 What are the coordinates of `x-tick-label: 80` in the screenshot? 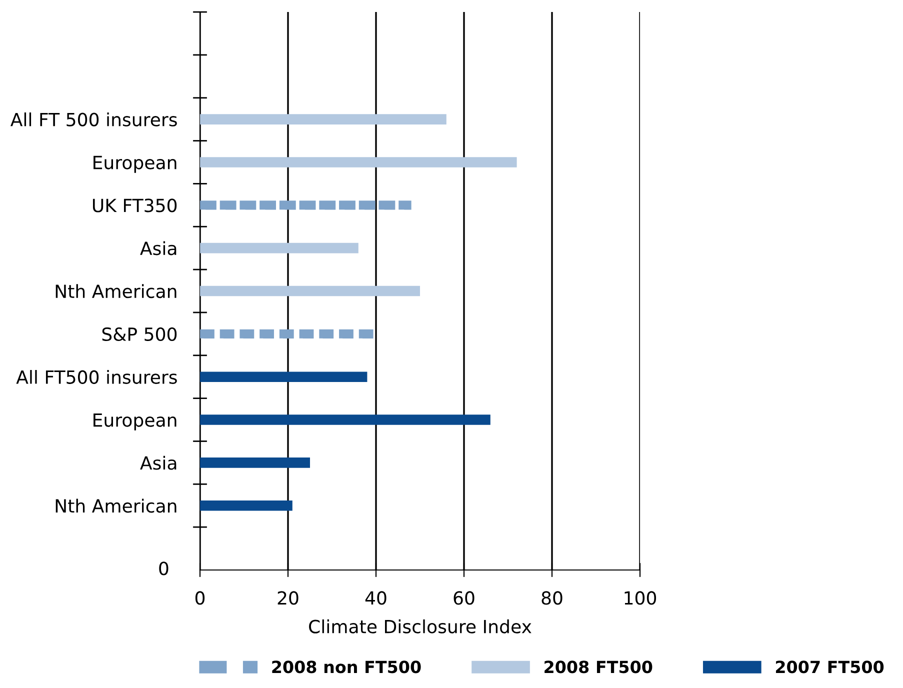 It's located at (552, 598).